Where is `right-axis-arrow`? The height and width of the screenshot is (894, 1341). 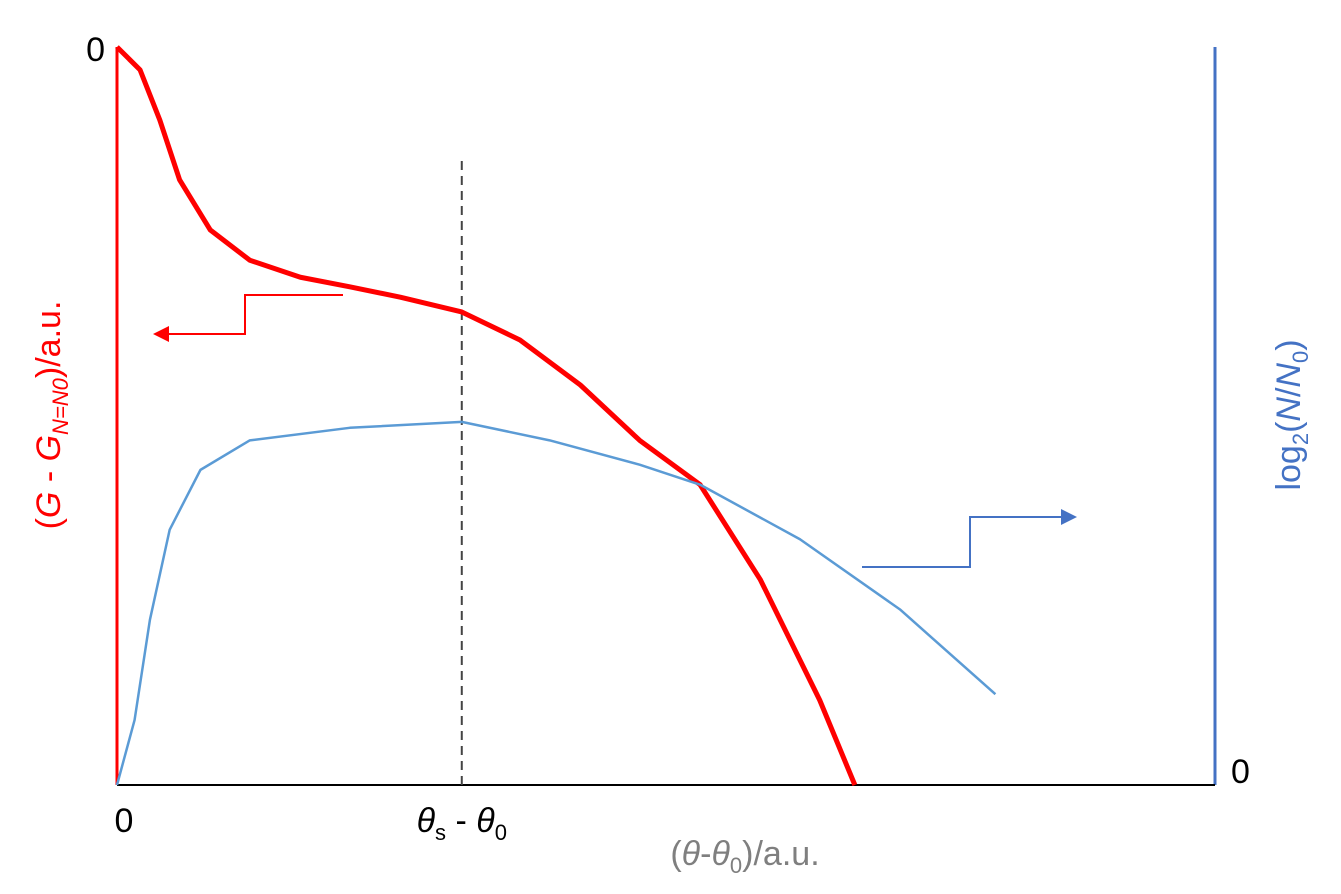
right-axis-arrow is located at coordinates (969, 538).